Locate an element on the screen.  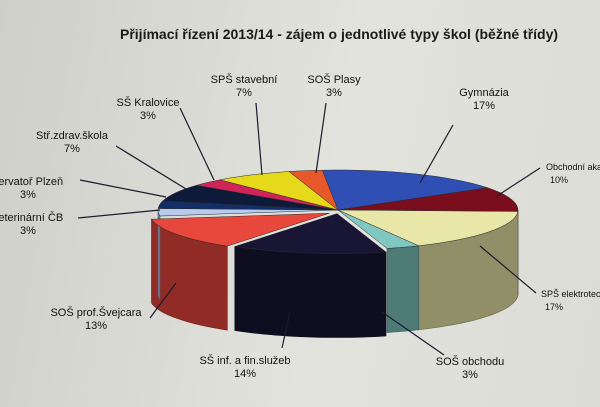
slice-label-9: SŠ Kralovice is located at coordinates (148, 102).